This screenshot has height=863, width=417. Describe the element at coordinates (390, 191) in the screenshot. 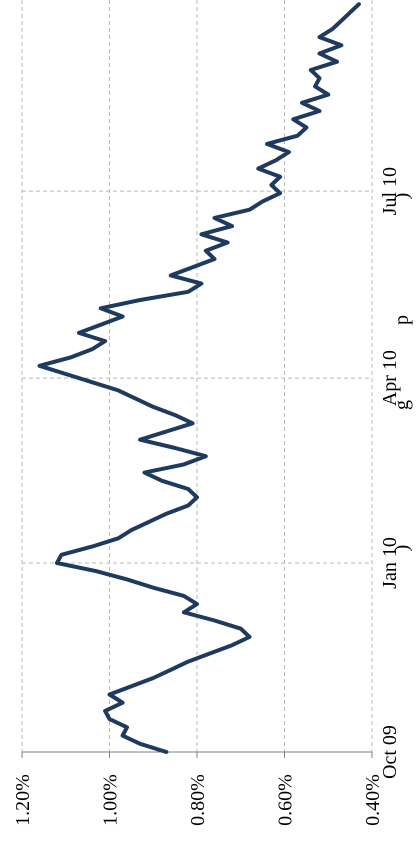

I see `time-tick-label: Jul 10` at that location.